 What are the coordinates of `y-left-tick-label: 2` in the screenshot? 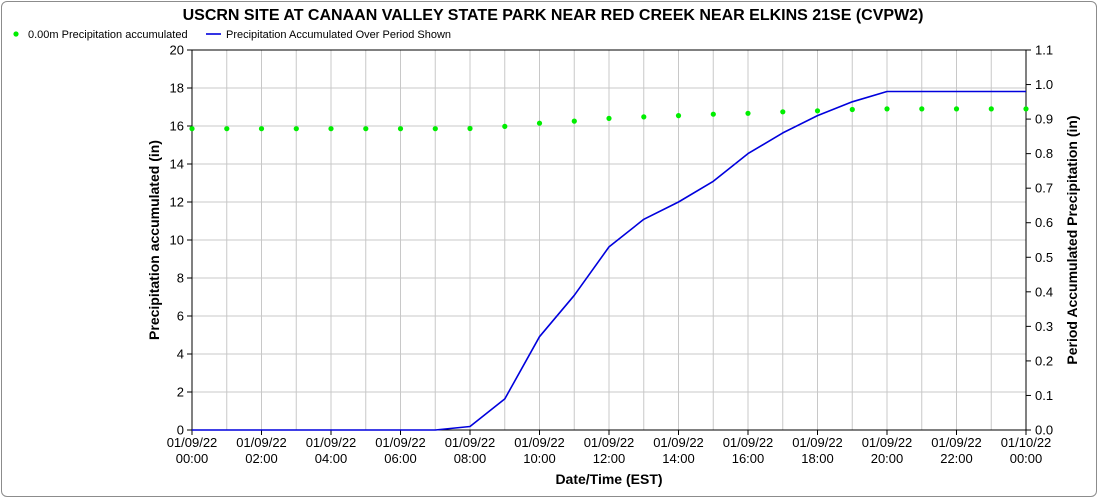 It's located at (180, 392).